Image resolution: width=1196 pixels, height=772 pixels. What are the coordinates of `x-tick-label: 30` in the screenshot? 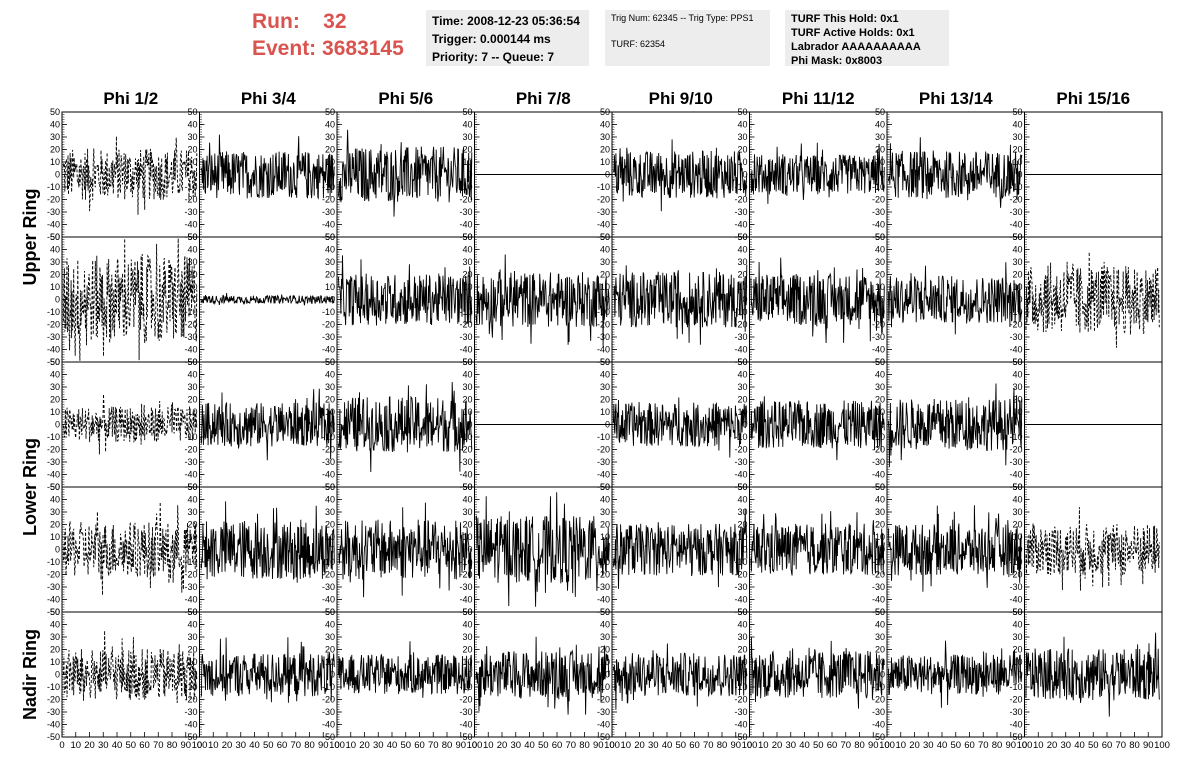 It's located at (653, 745).